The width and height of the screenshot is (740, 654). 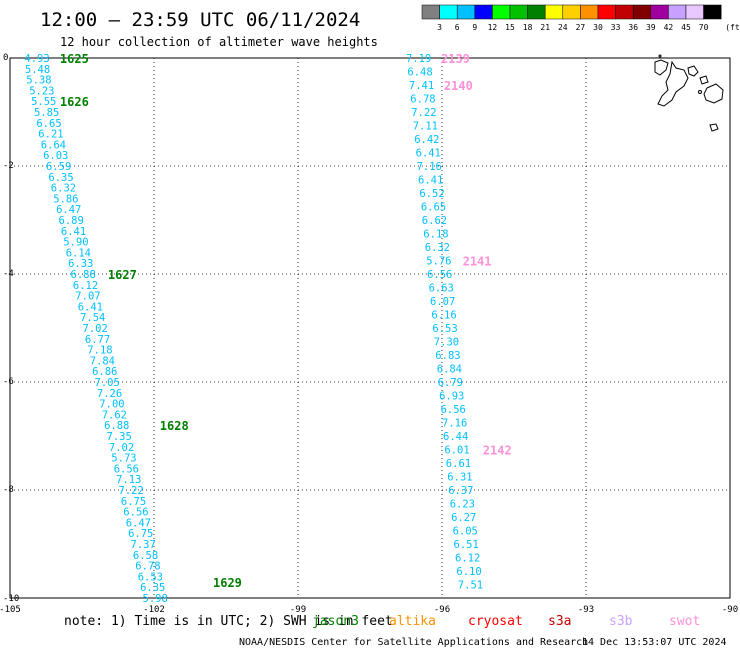 I want to click on swh-data-label: 7.18, so click(x=99, y=351).